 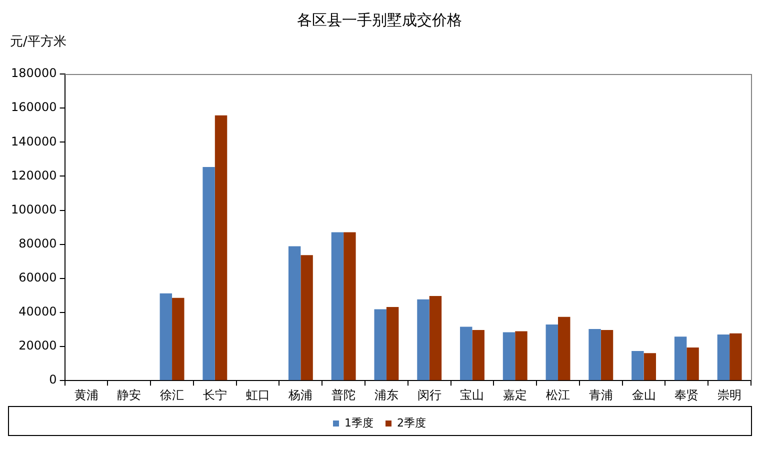 What do you see at coordinates (258, 395) in the screenshot?
I see `x-tick-label: 虹口` at bounding box center [258, 395].